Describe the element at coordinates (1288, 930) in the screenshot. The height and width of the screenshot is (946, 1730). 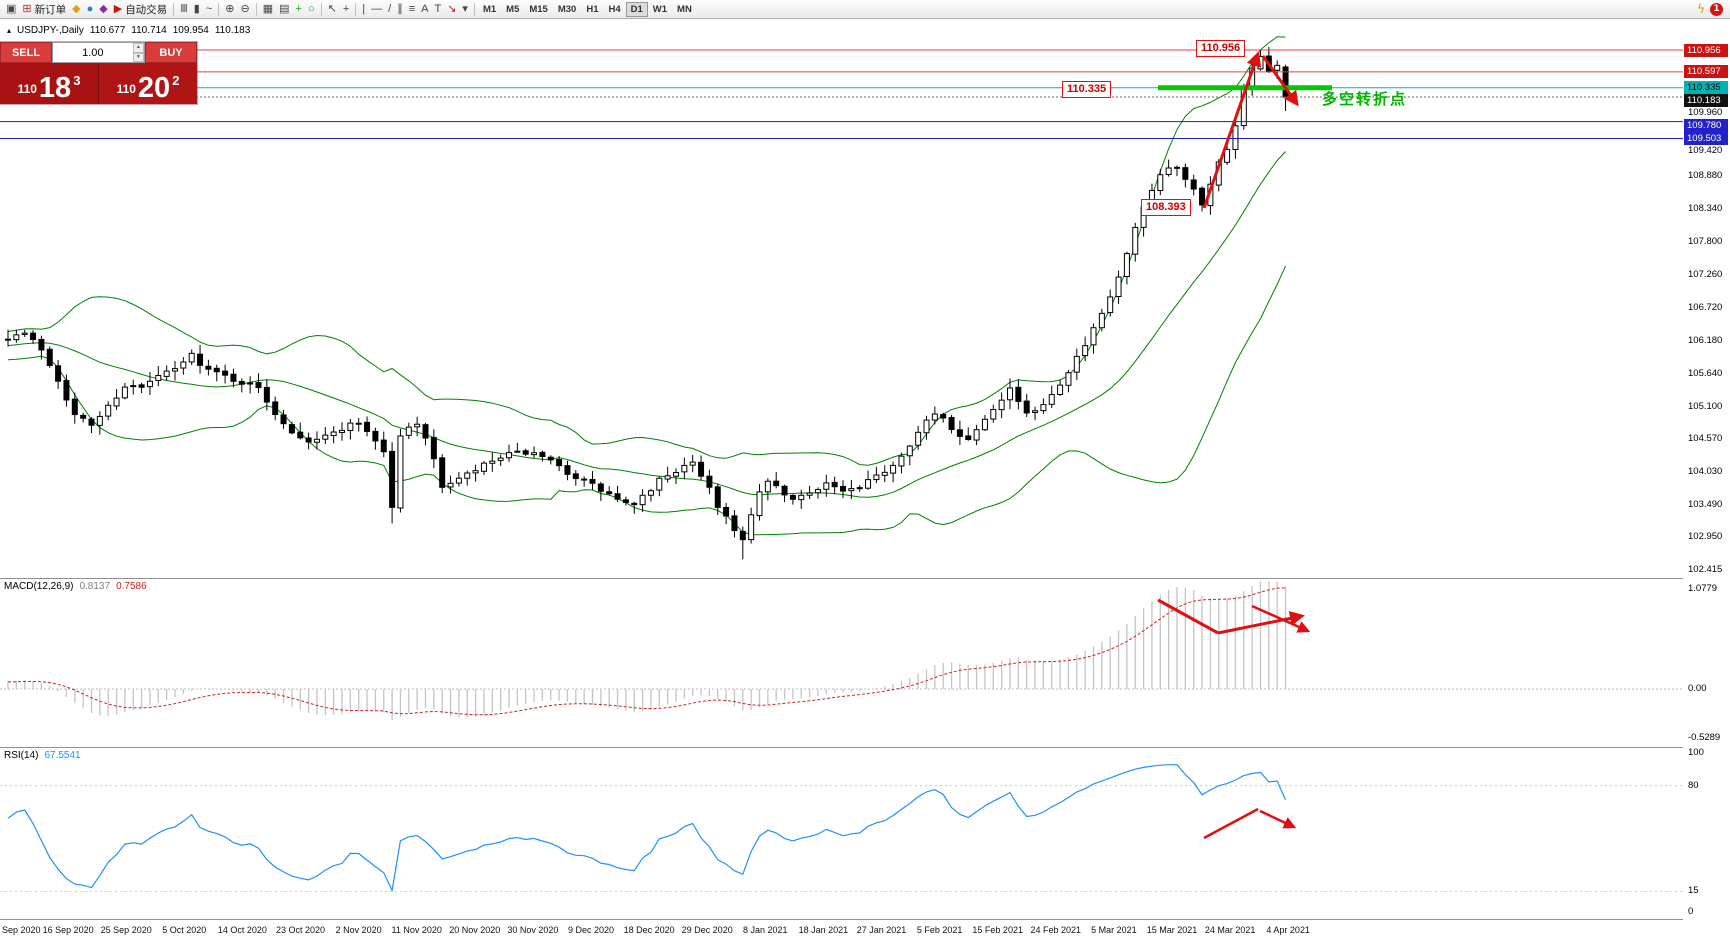
I see `date-label: 4 Apr 2021` at that location.